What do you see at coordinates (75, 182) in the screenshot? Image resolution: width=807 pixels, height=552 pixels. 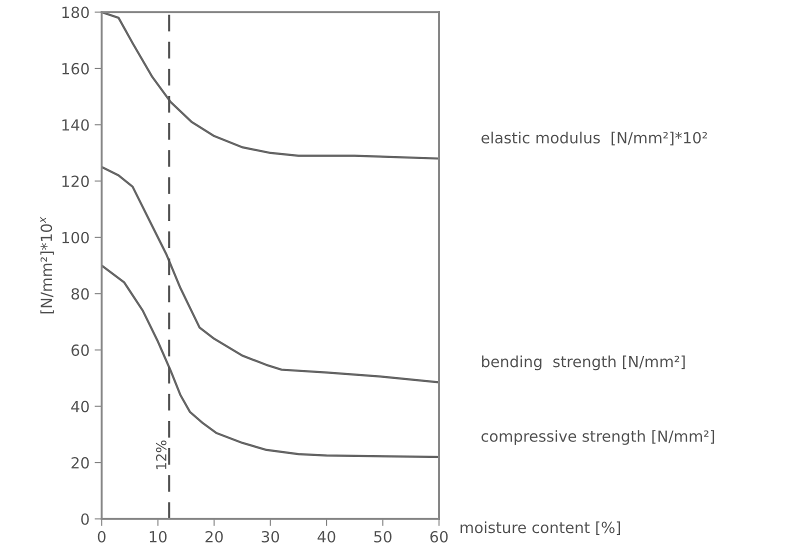 I see `y-tick-label: 120` at bounding box center [75, 182].